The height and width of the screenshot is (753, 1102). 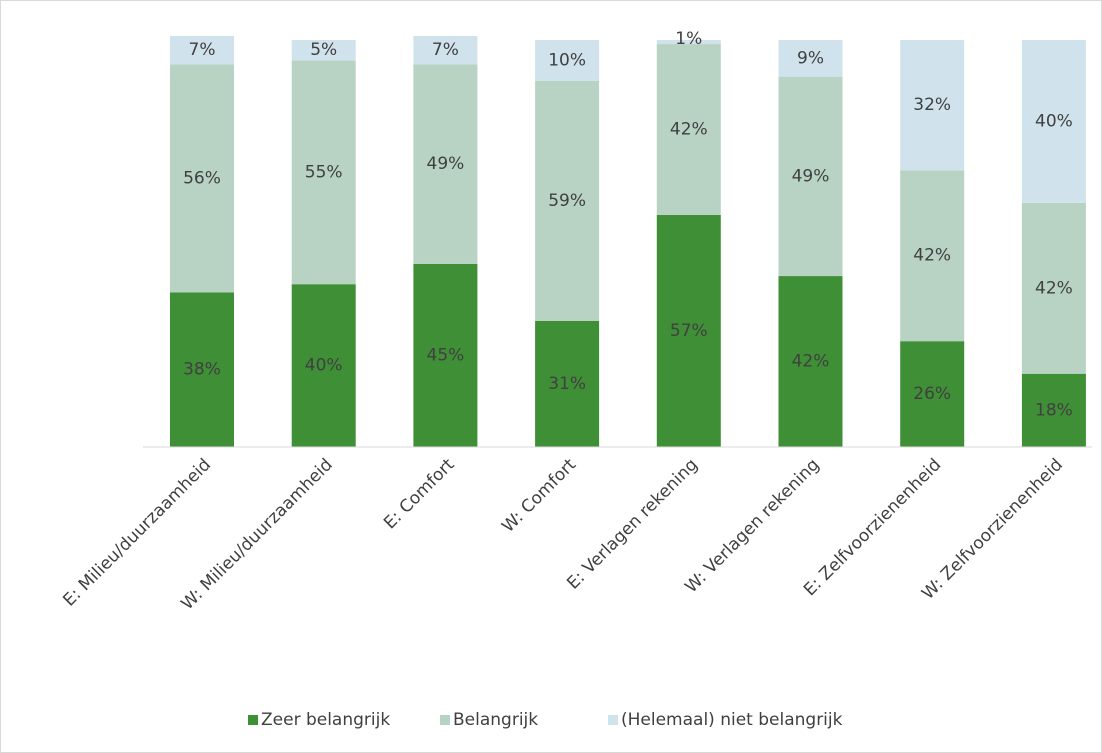 I want to click on legend-label: Zeer belangrijk, so click(x=325, y=720).